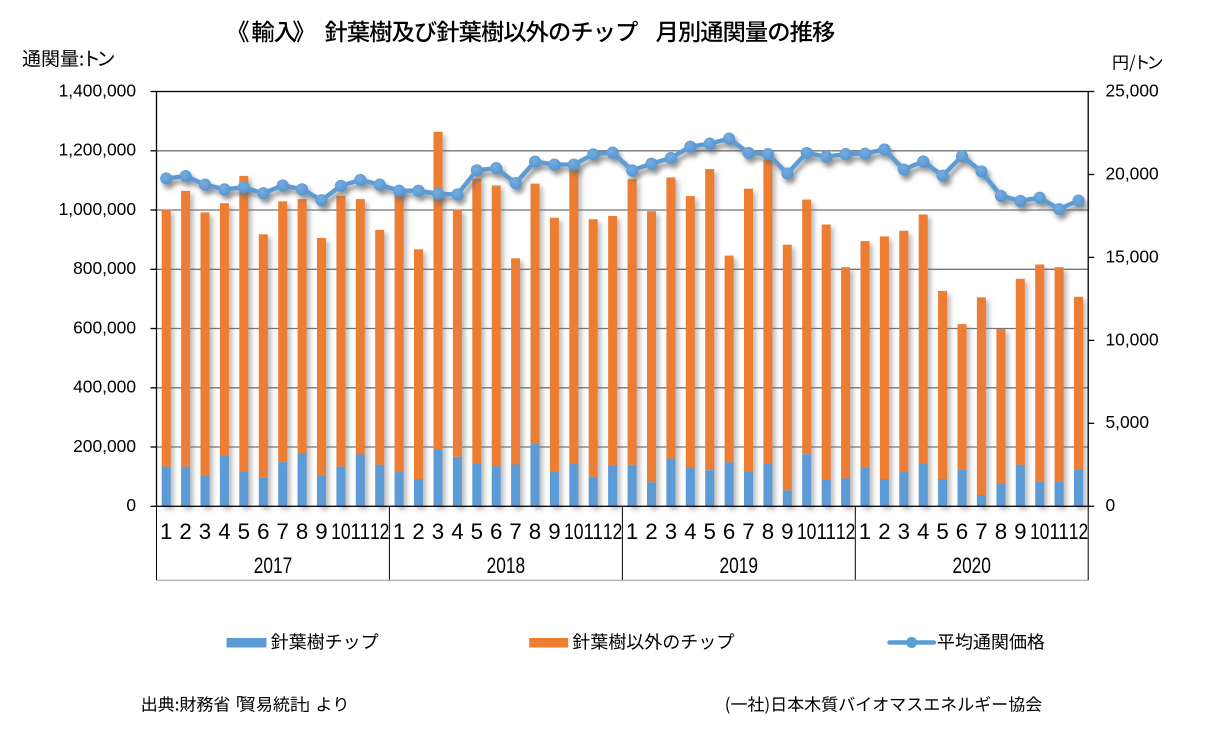 This screenshot has height=731, width=1215. What do you see at coordinates (273, 565) in the screenshot?
I see `svg-text: 2017` at bounding box center [273, 565].